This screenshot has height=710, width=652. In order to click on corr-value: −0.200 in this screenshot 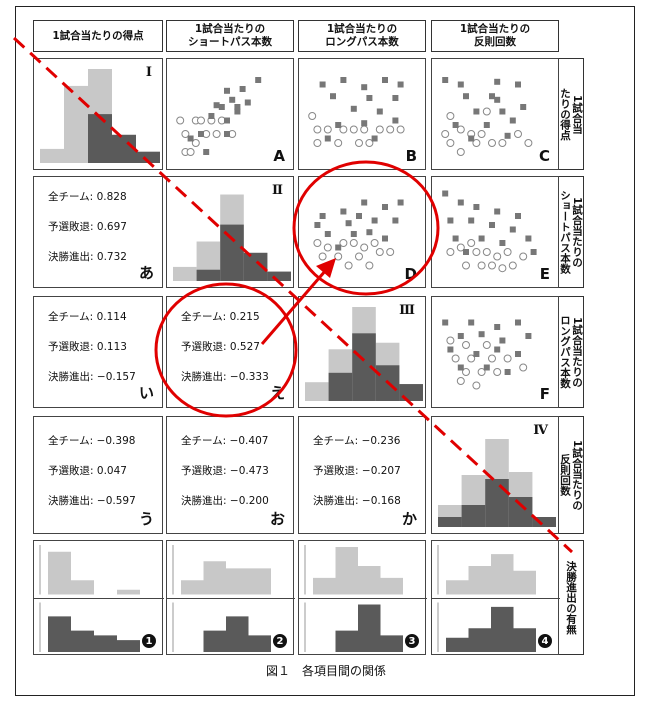, I will do `click(249, 501)`.